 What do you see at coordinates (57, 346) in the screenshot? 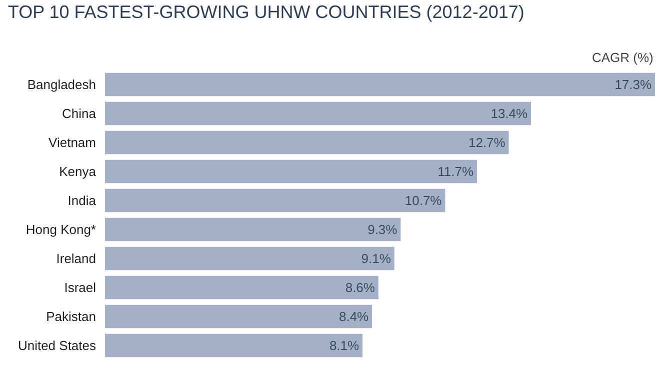
I see `y-tick-label: United States` at bounding box center [57, 346].